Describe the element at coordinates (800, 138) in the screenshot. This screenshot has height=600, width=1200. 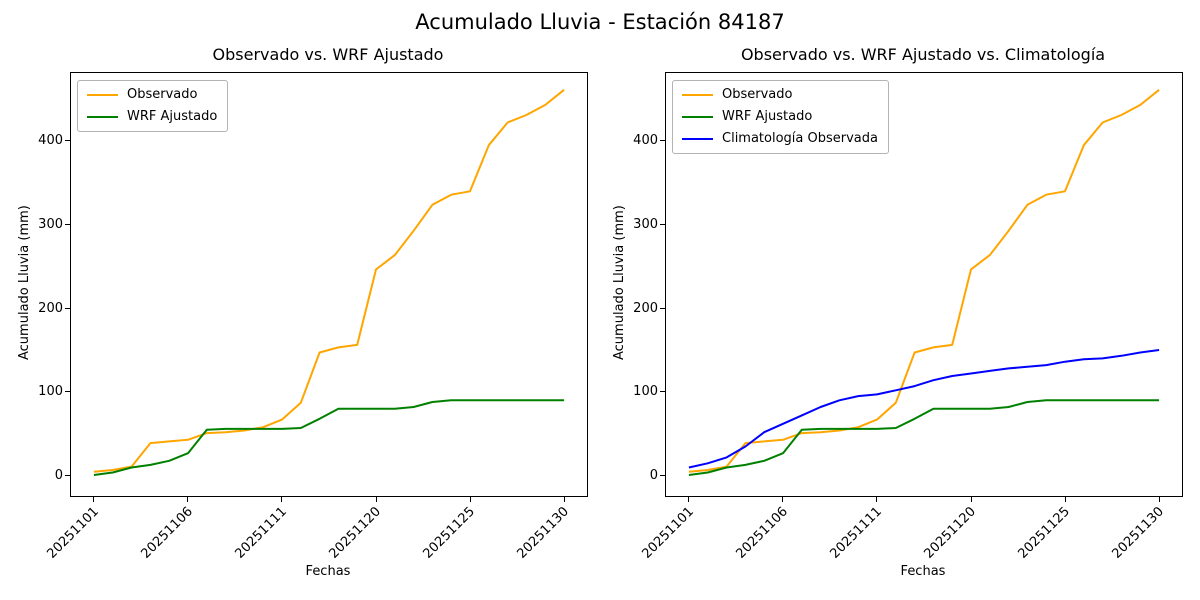
I see `legend-item-label: Climatología Observada` at that location.